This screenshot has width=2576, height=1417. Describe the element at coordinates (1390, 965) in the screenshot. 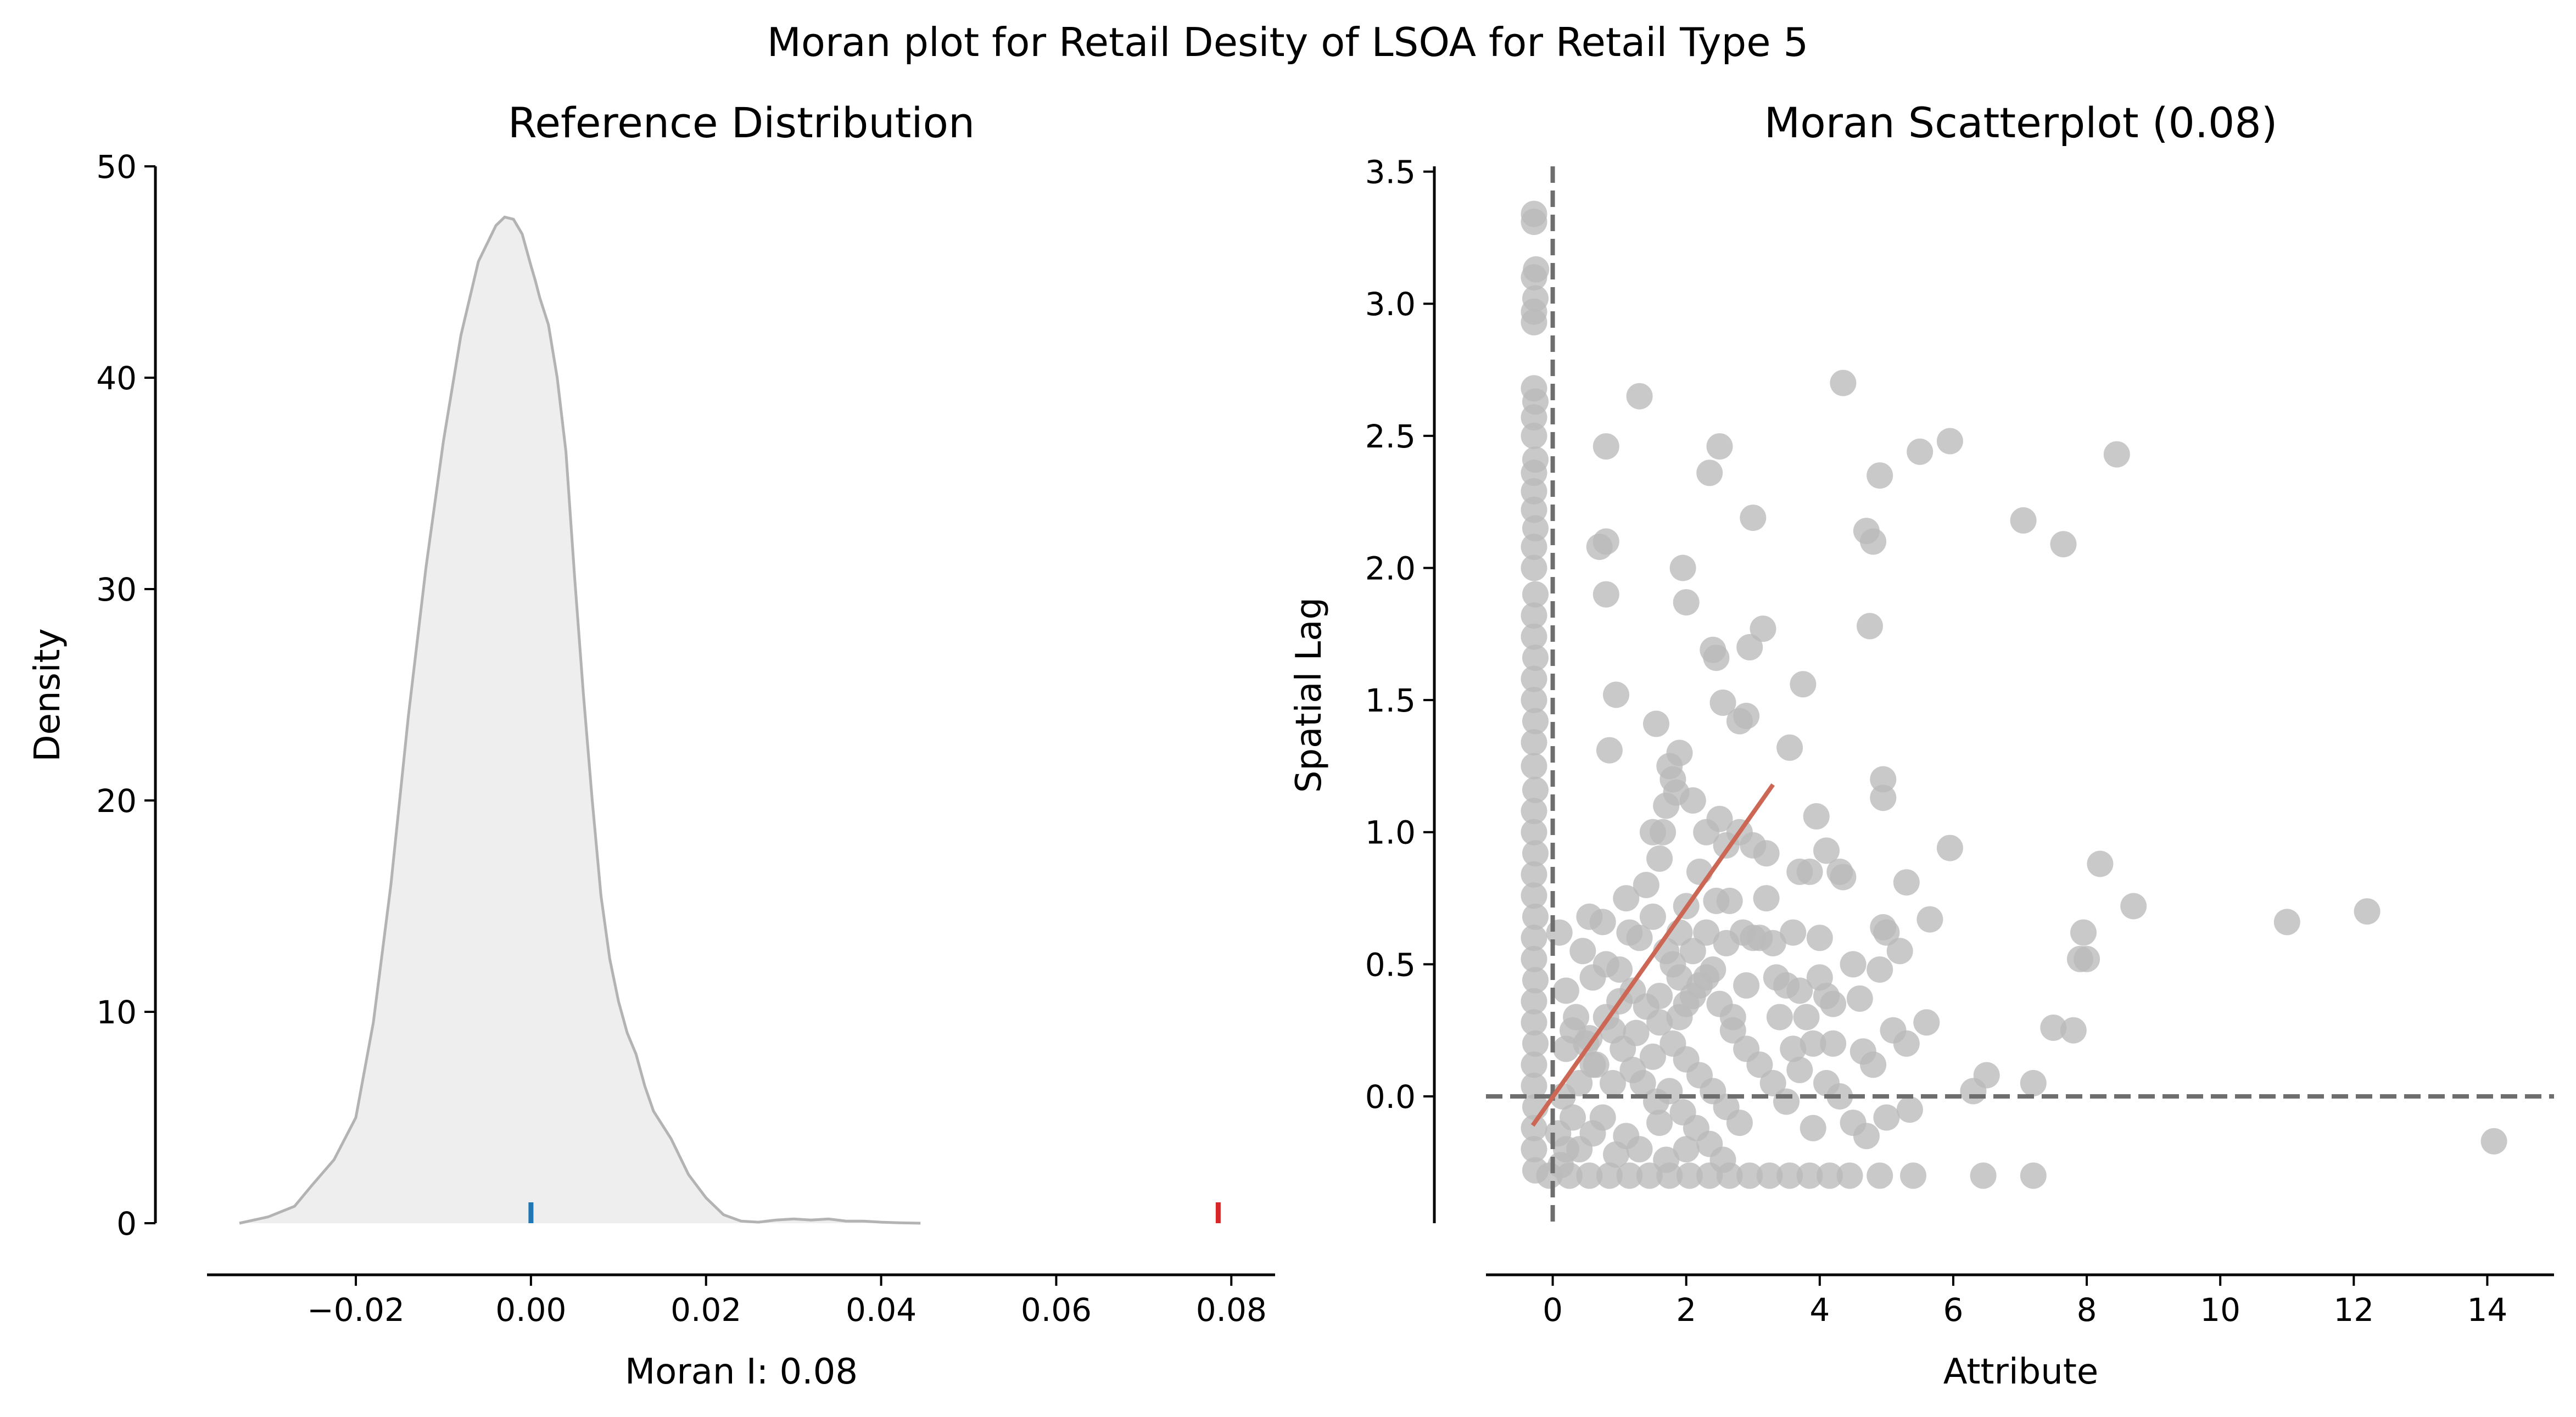

I see `right-y-tick-label-1: 0.5` at that location.